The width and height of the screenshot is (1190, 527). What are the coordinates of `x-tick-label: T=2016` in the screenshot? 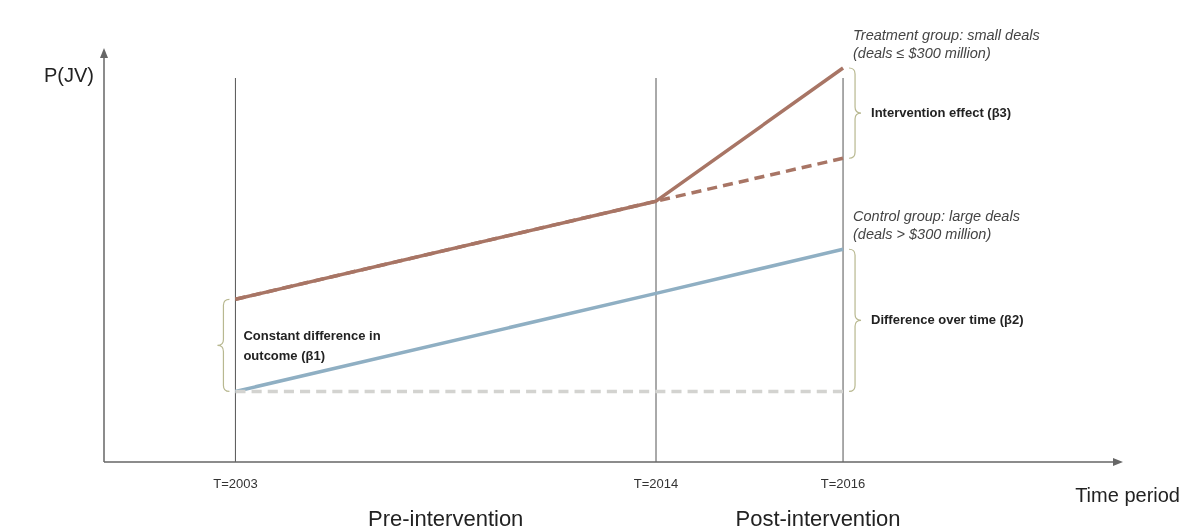 It's located at (843, 483).